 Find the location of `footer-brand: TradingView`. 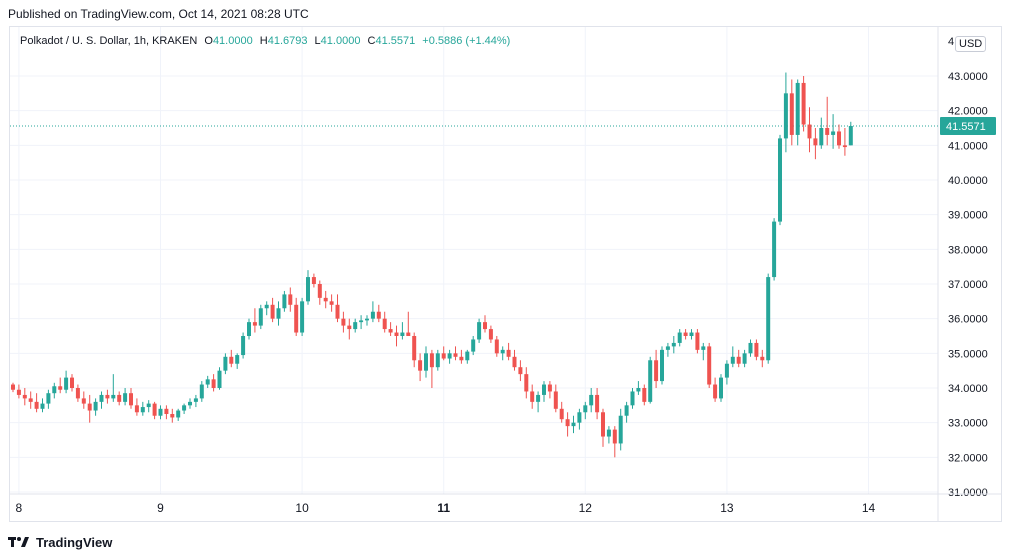

footer-brand: TradingView is located at coordinates (60, 542).